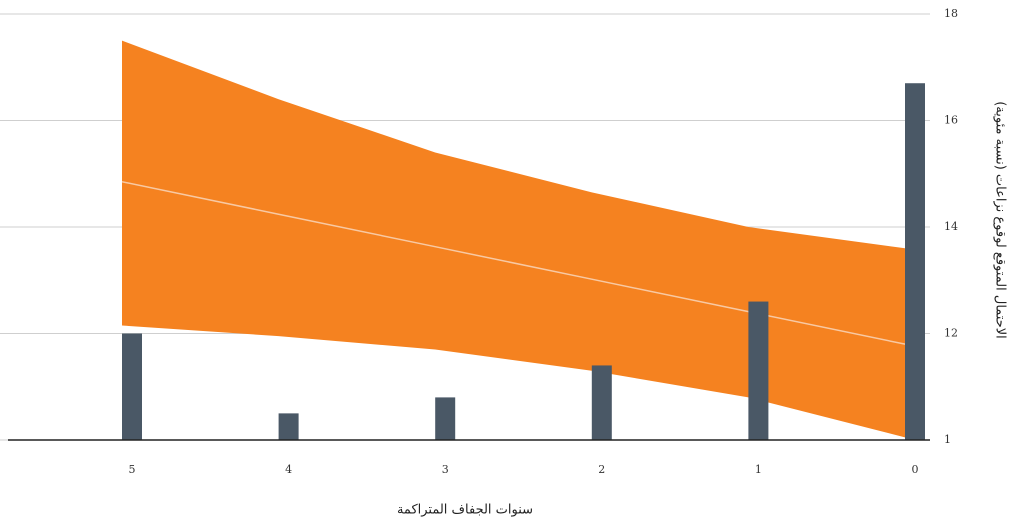 Image resolution: width=1017 pixels, height=527 pixels. What do you see at coordinates (951, 333) in the screenshot?
I see `y-tick-label: 12` at bounding box center [951, 333].